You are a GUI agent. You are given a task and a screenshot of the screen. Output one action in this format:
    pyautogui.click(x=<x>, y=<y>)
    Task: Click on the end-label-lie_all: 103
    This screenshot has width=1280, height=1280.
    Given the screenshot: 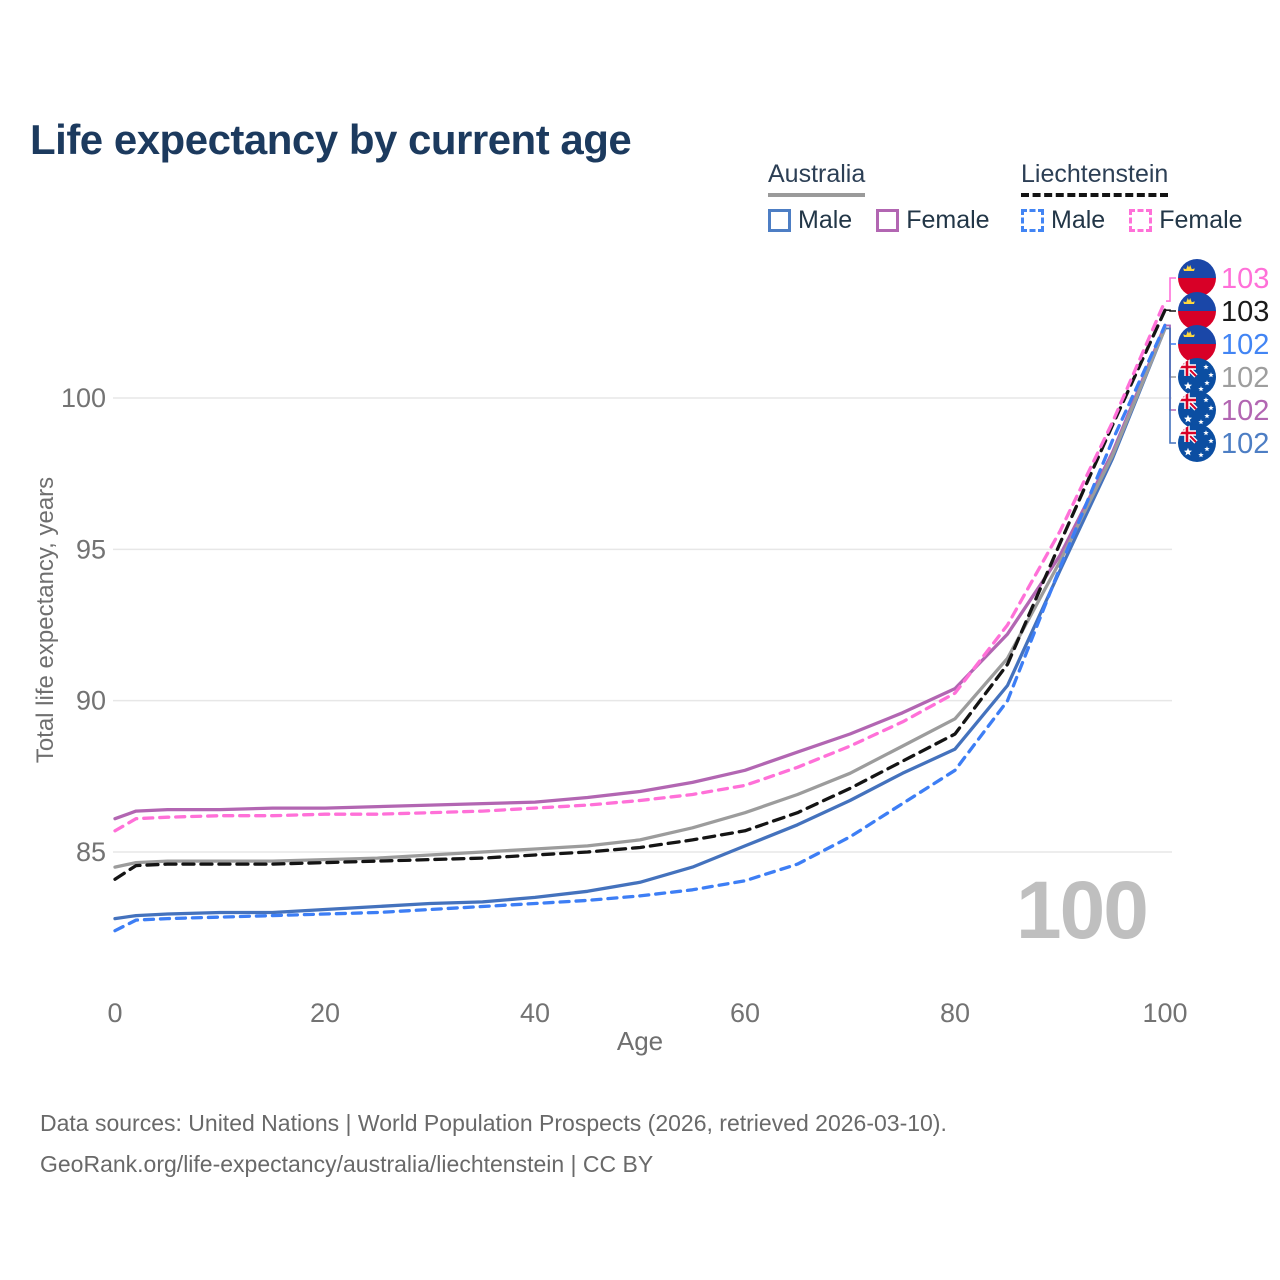 What is the action you would take?
    pyautogui.click(x=1223, y=311)
    